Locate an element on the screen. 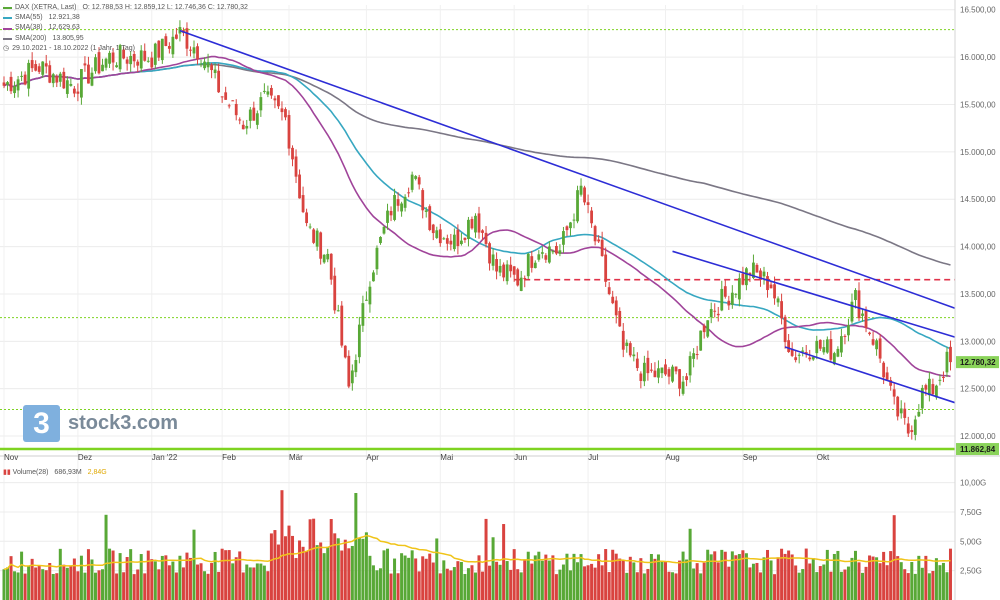 Image resolution: width=1000 pixels, height=600 pixels. sma200-swatch-icon is located at coordinates (7, 38).